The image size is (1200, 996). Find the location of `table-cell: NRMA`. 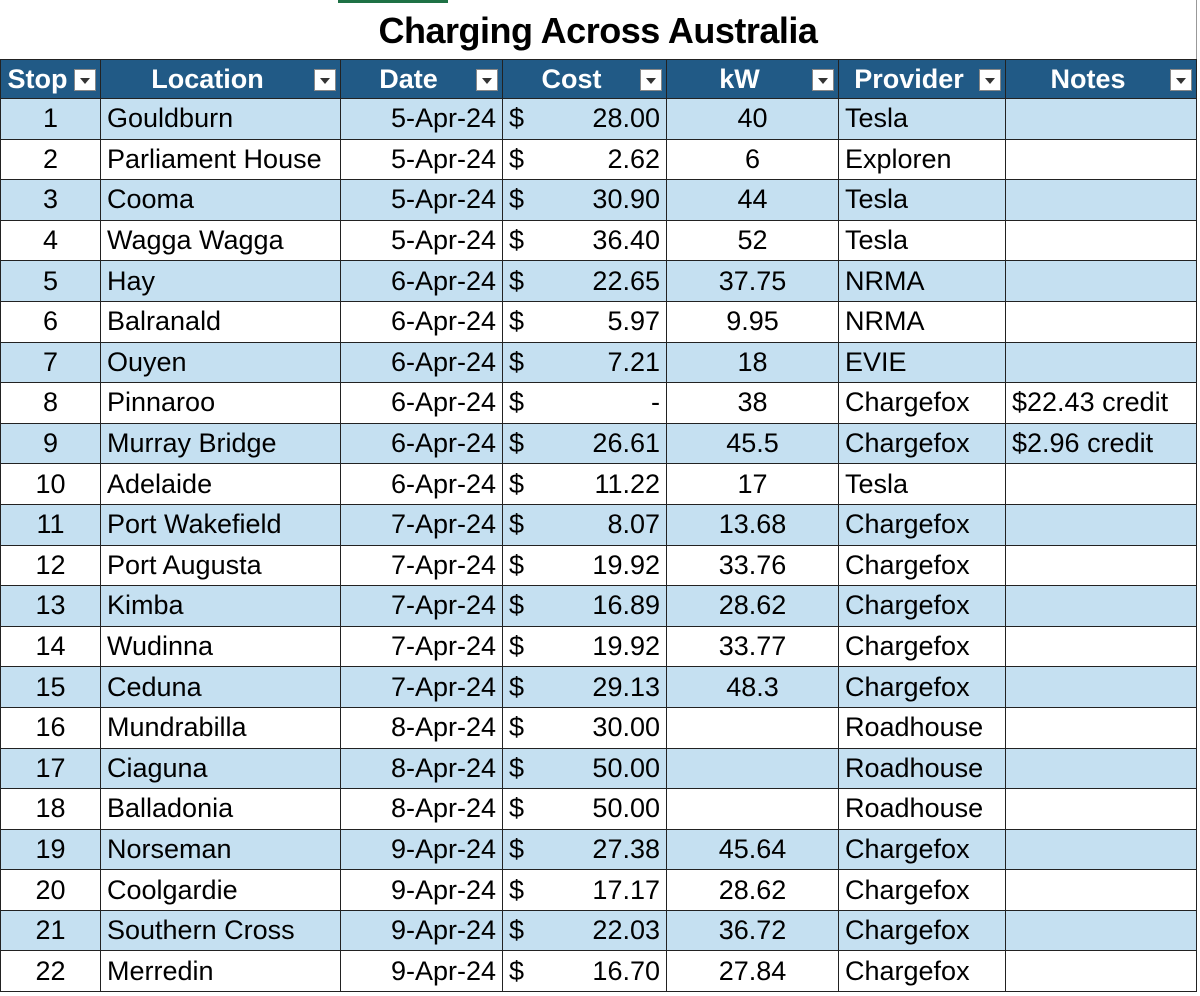

table-cell: NRMA is located at coordinates (922, 281).